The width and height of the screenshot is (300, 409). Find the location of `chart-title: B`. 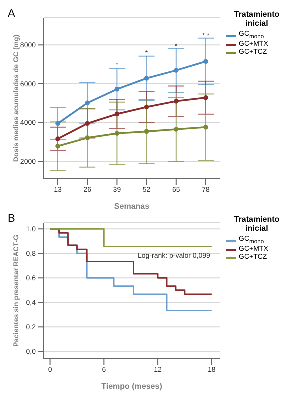

chart-title: B is located at coordinates (12, 219).